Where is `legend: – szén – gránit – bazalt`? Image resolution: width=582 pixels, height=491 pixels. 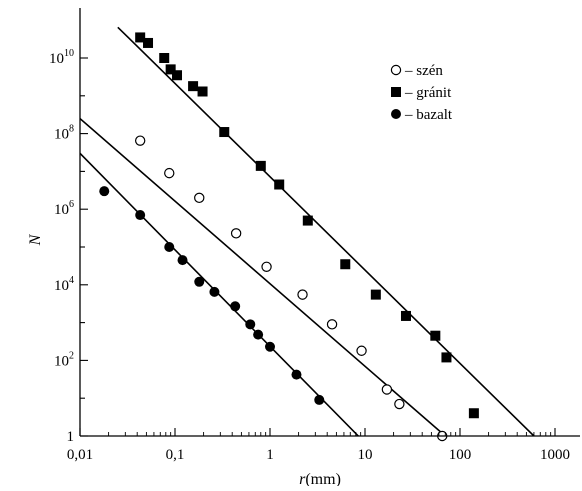
legend: – szén – gránit – bazalt is located at coordinates (421, 93).